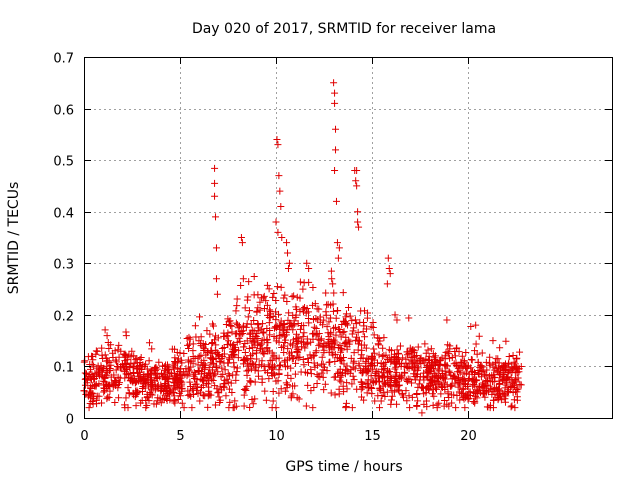  What do you see at coordinates (468, 436) in the screenshot?
I see `x-tick-label: 20` at bounding box center [468, 436].